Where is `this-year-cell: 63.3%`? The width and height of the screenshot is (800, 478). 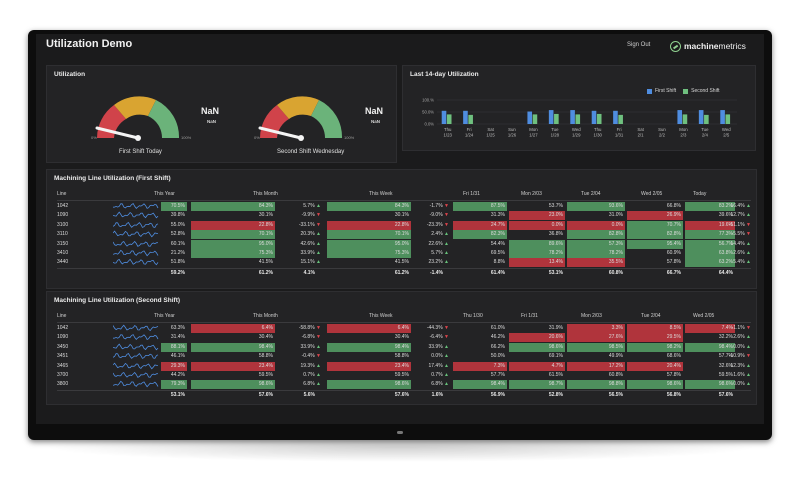
this-year-cell: 63.3% is located at coordinates (177, 328).